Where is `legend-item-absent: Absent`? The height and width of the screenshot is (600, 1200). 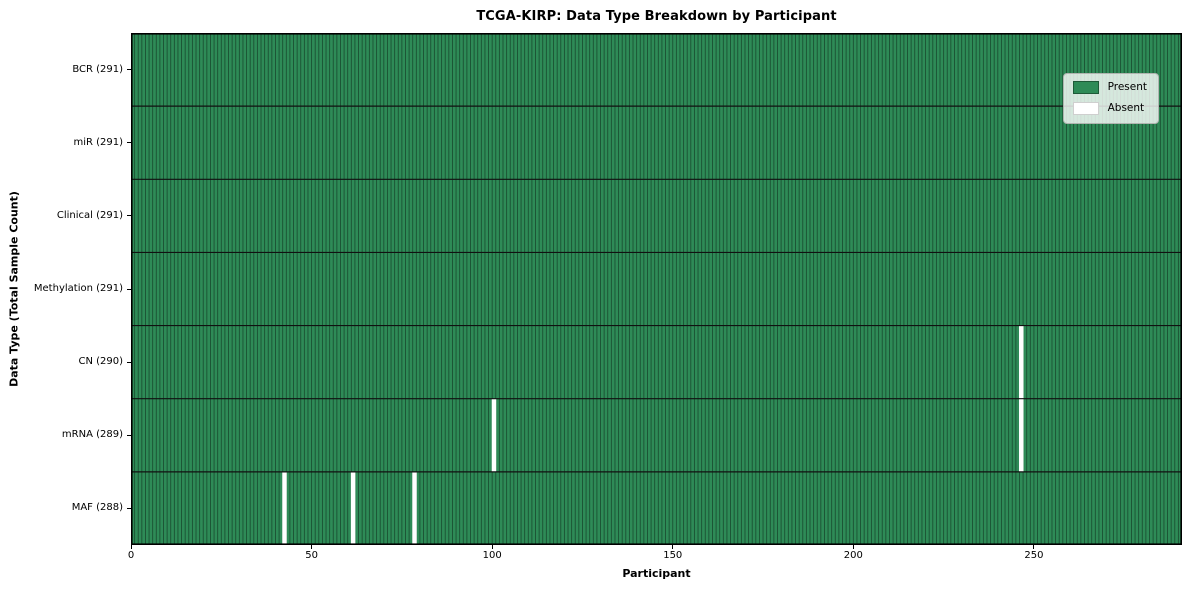
legend-item-absent: Absent is located at coordinates (1109, 108).